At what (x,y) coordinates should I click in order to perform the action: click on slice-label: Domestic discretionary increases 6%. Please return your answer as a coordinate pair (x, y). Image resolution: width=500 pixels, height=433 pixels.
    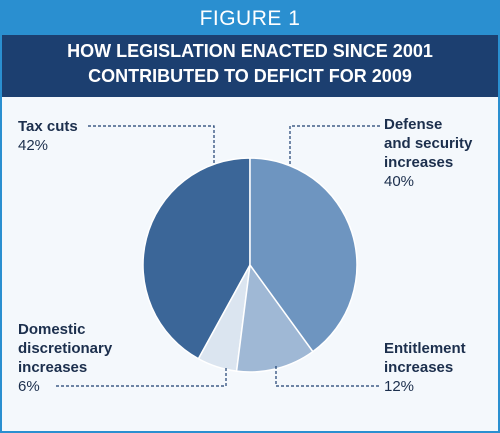
    Looking at the image, I should click on (65, 358).